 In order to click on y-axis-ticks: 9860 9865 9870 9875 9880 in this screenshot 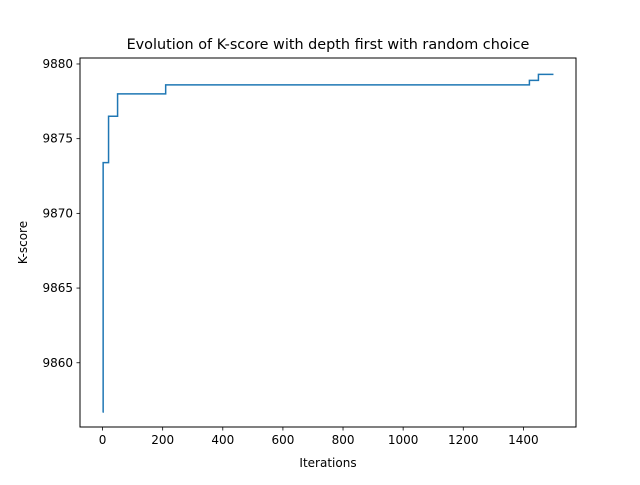, I will do `click(61, 213)`.